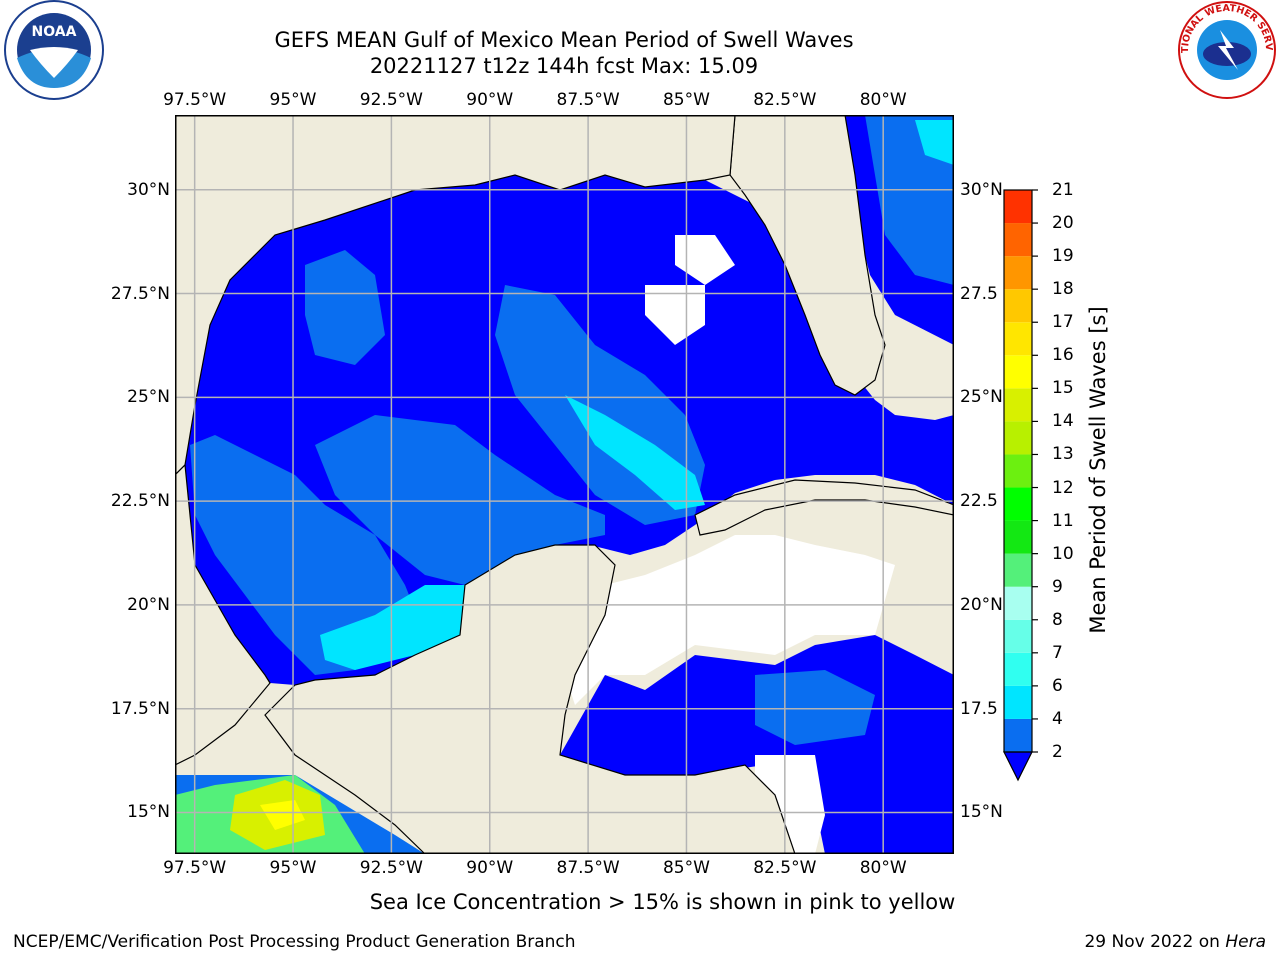 Image resolution: width=1280 pixels, height=960 pixels. What do you see at coordinates (148, 812) in the screenshot?
I see `lat-tick-left: 15°N` at bounding box center [148, 812].